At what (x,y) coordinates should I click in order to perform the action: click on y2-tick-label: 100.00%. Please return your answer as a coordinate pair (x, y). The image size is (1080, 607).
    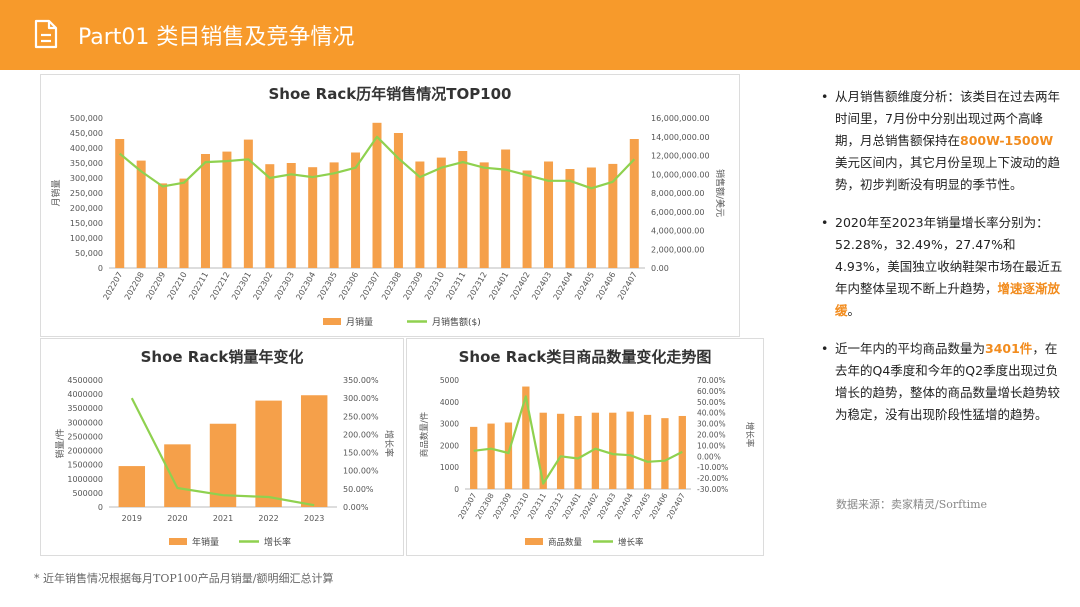
    Looking at the image, I should click on (361, 471).